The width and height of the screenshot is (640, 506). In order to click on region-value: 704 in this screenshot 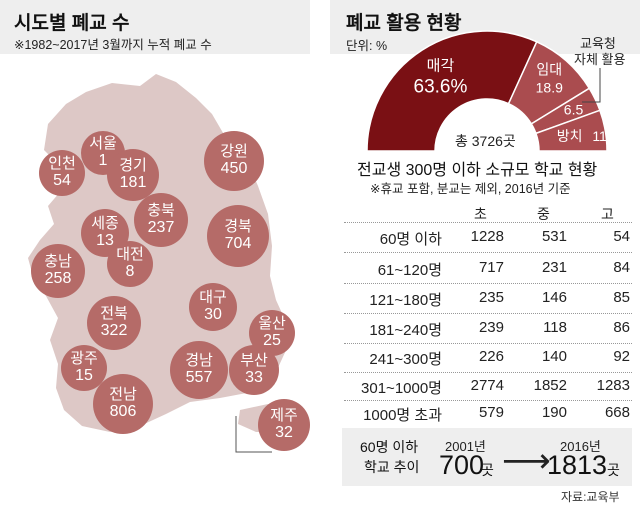, I will do `click(238, 244)`.